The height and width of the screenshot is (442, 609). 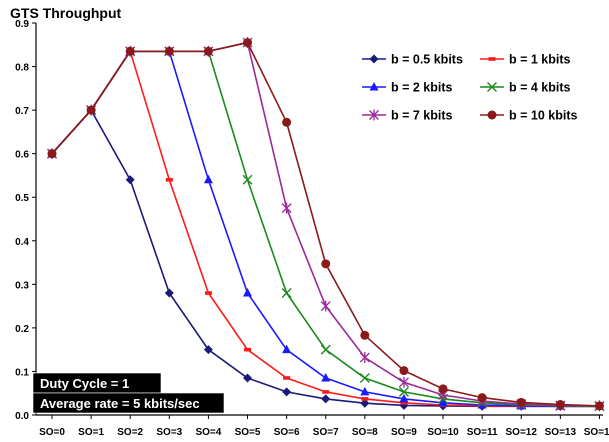 What do you see at coordinates (561, 432) in the screenshot?
I see `x-tick-label: SO=13` at bounding box center [561, 432].